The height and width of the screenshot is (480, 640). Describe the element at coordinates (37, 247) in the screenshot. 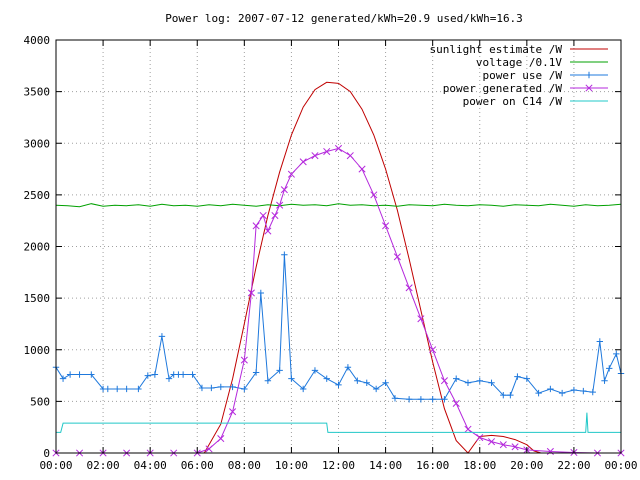

I see `y-tick-label: 2000` at that location.